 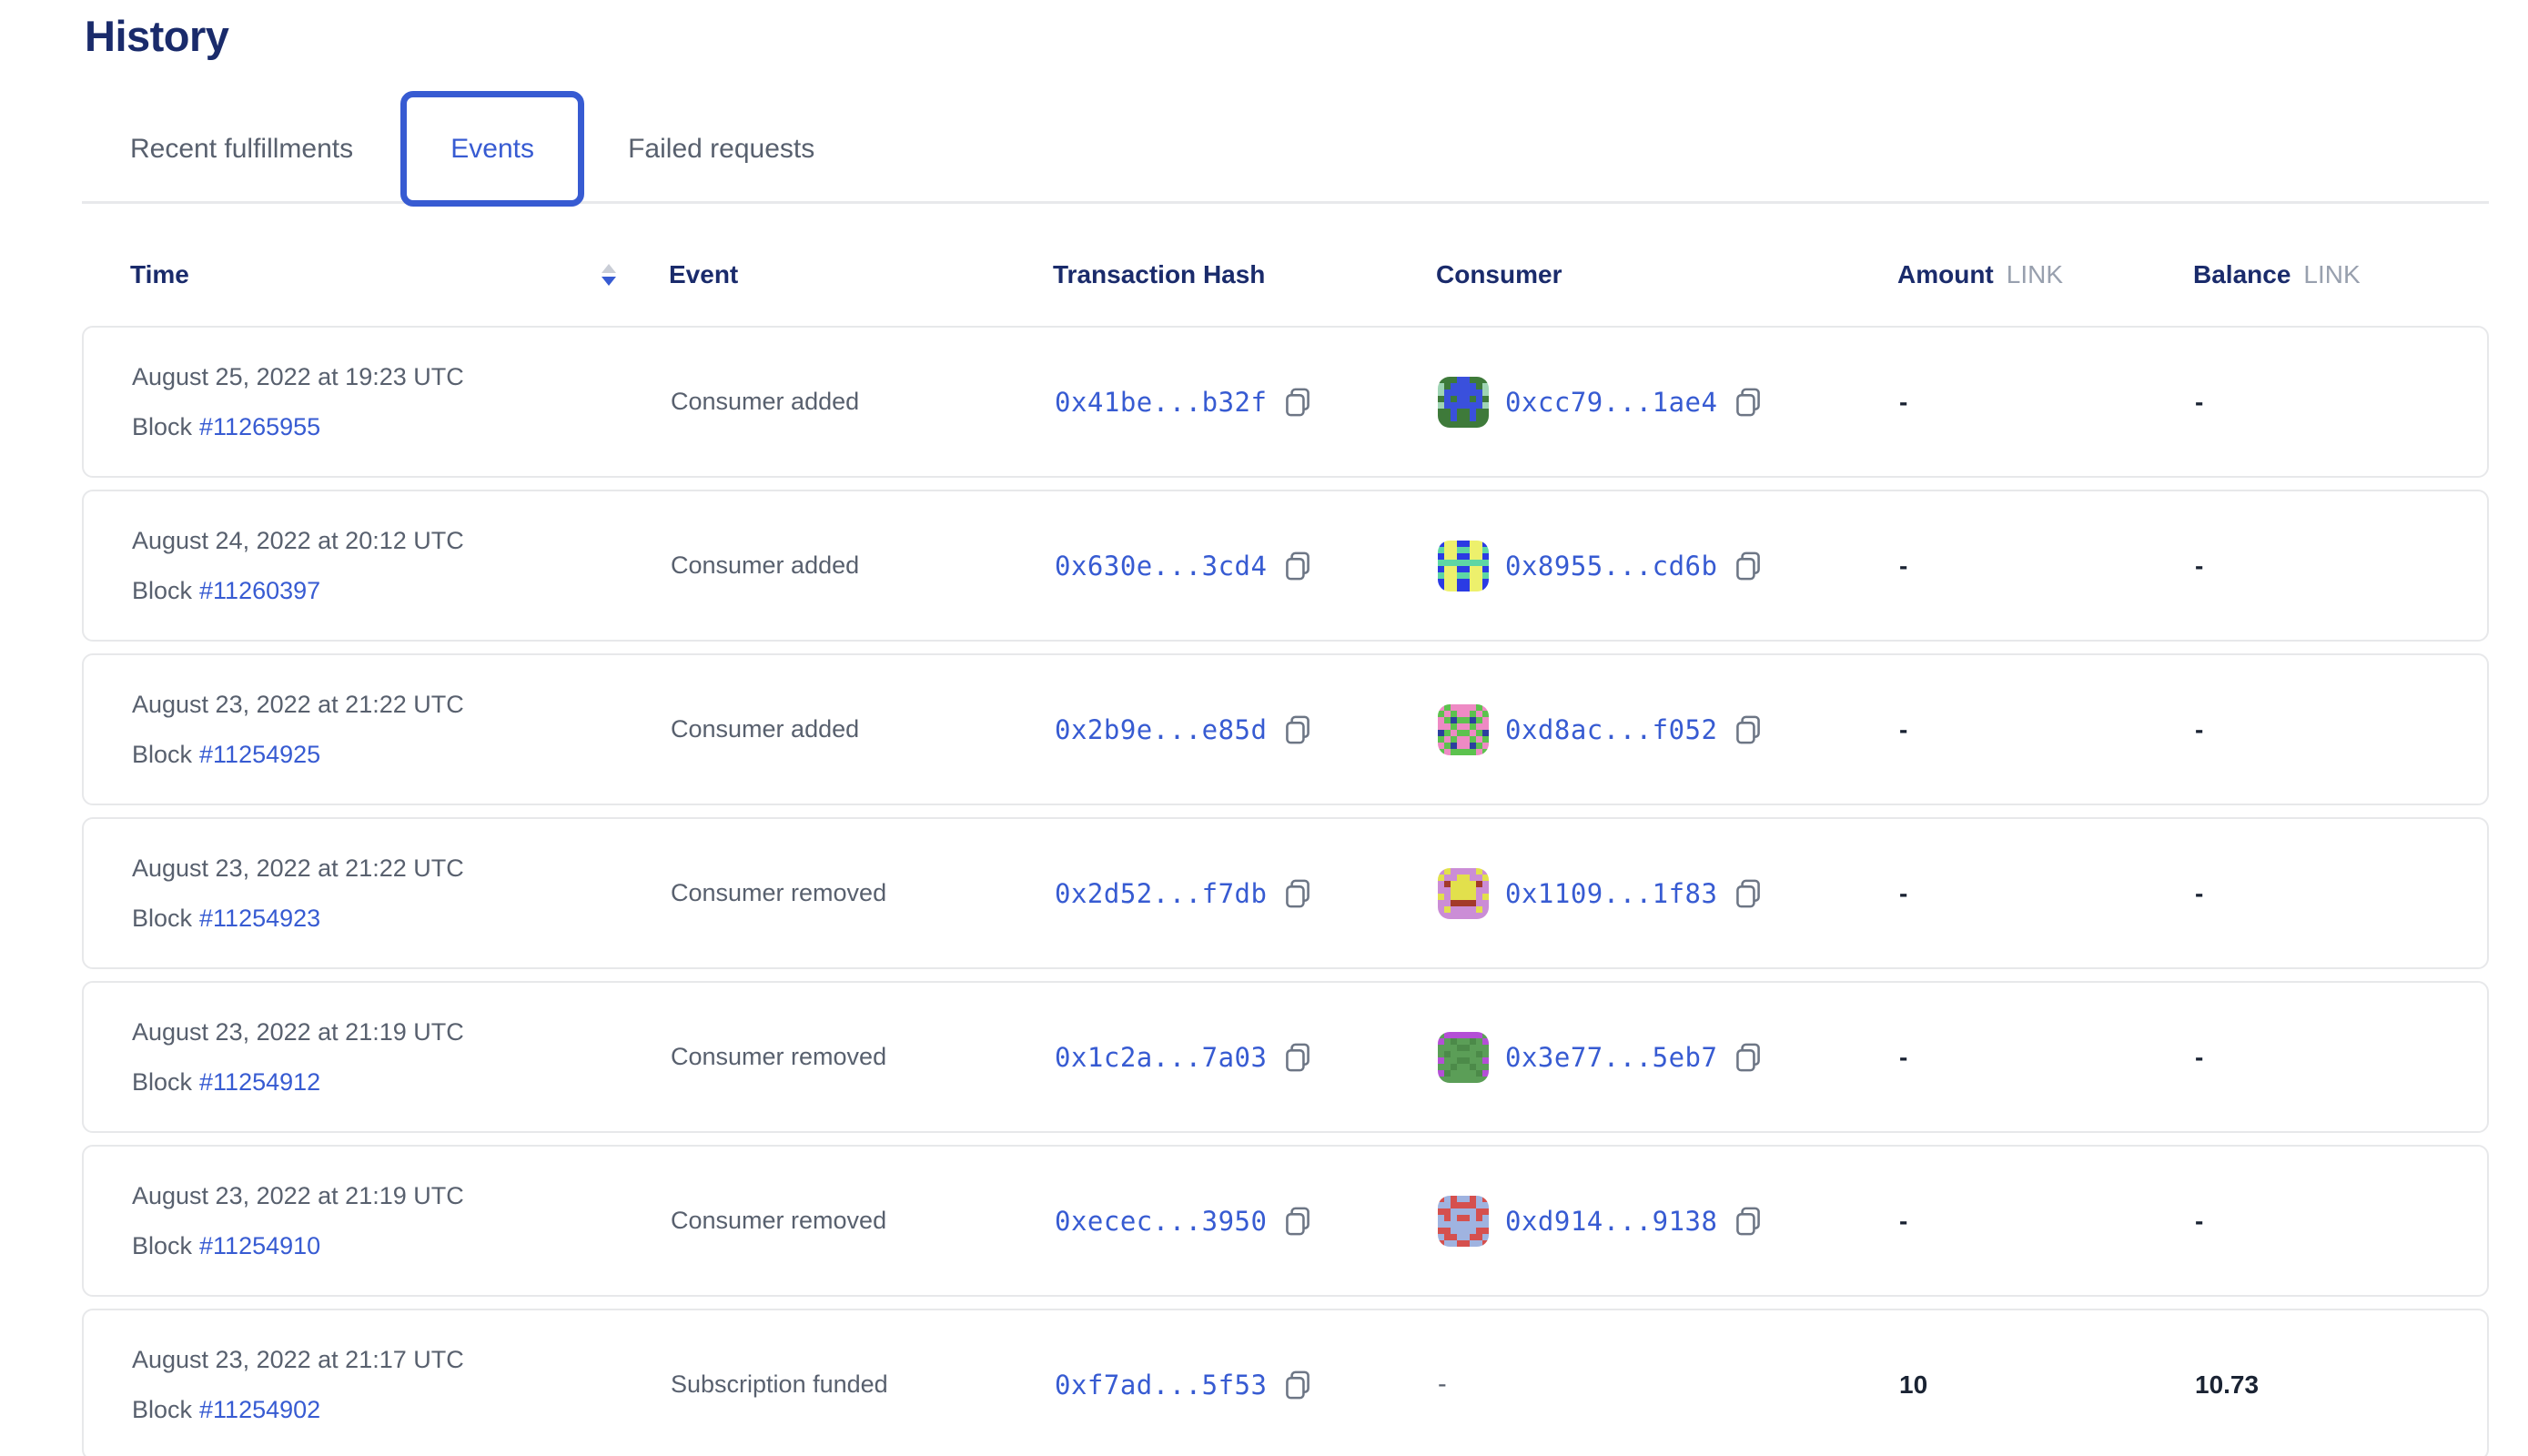 I want to click on tx-hash-link: 0x630e...3cd4, so click(x=1161, y=565).